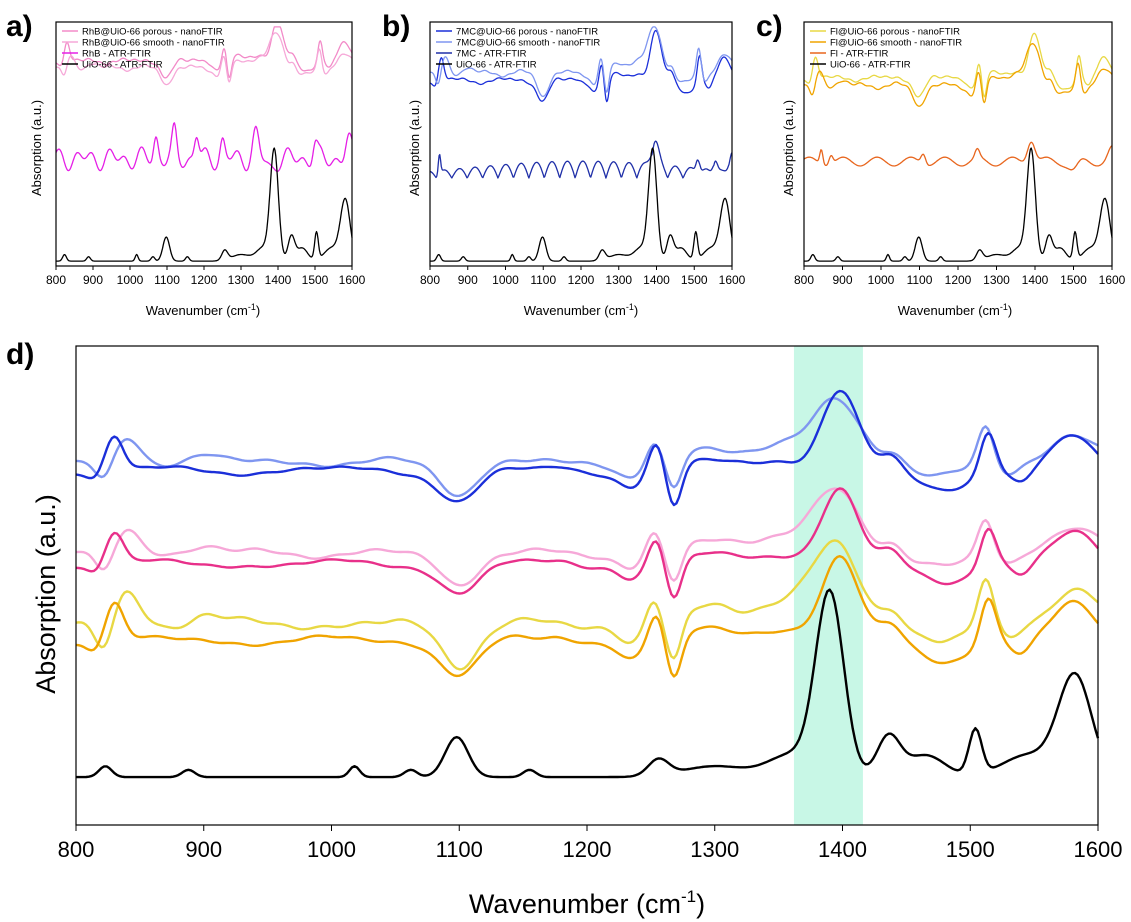 The width and height of the screenshot is (1131, 922). What do you see at coordinates (20, 354) in the screenshot?
I see `panel-d-label: d)` at bounding box center [20, 354].